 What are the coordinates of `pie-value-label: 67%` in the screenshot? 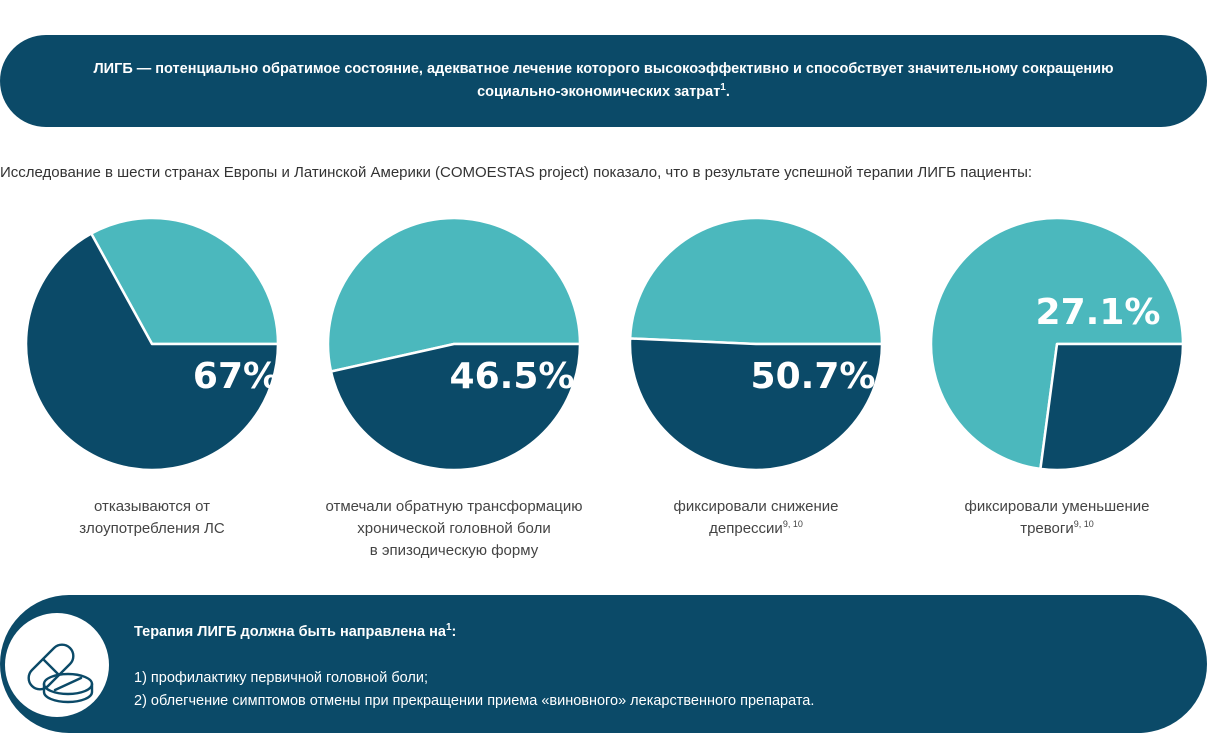 It's located at (236, 376).